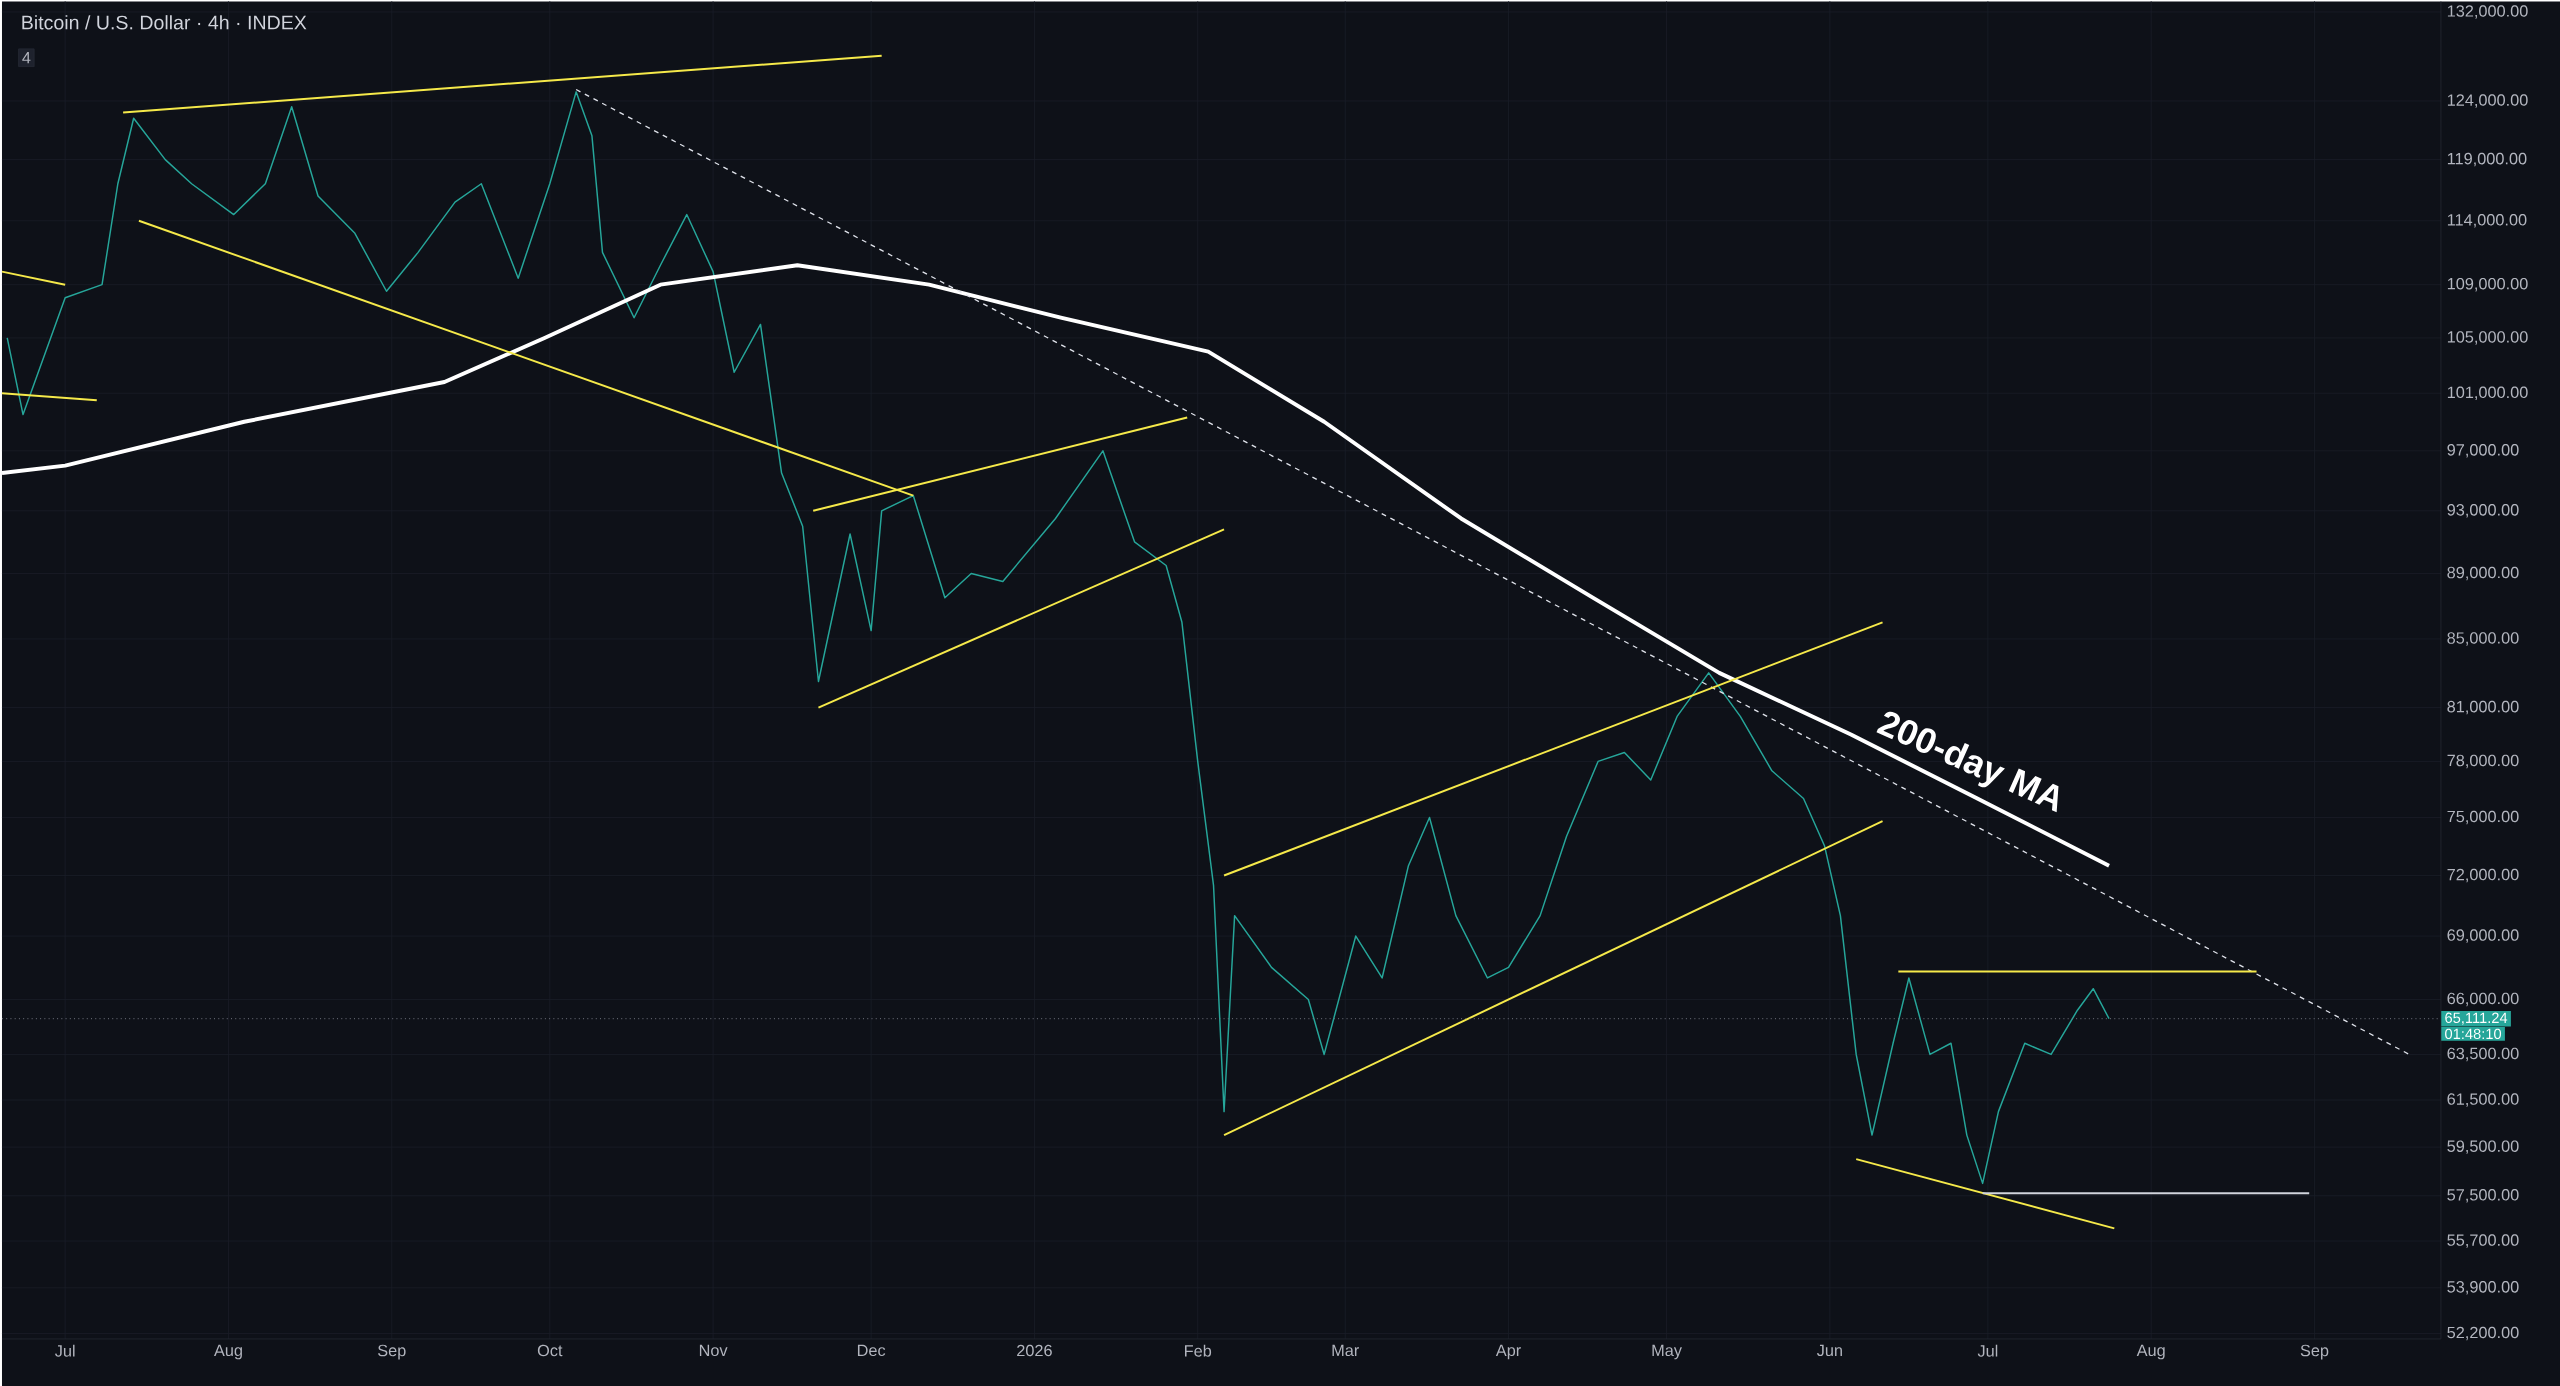 The height and width of the screenshot is (1386, 2560). What do you see at coordinates (2487, 159) in the screenshot?
I see `y-tick-label: 119,000.00` at bounding box center [2487, 159].